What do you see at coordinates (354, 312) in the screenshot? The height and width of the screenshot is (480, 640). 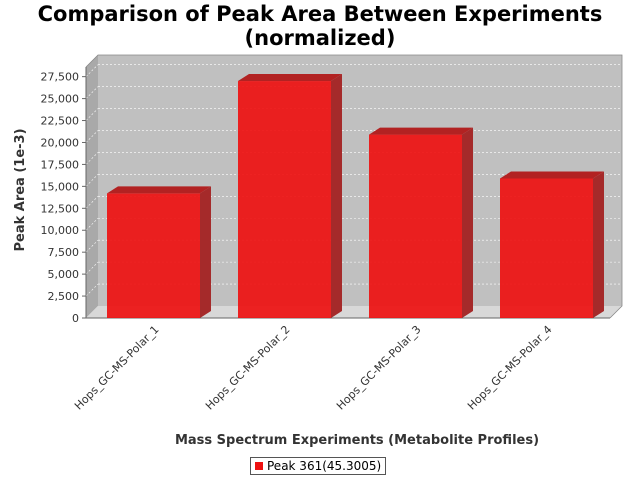 I see `plot-floor` at bounding box center [354, 312].